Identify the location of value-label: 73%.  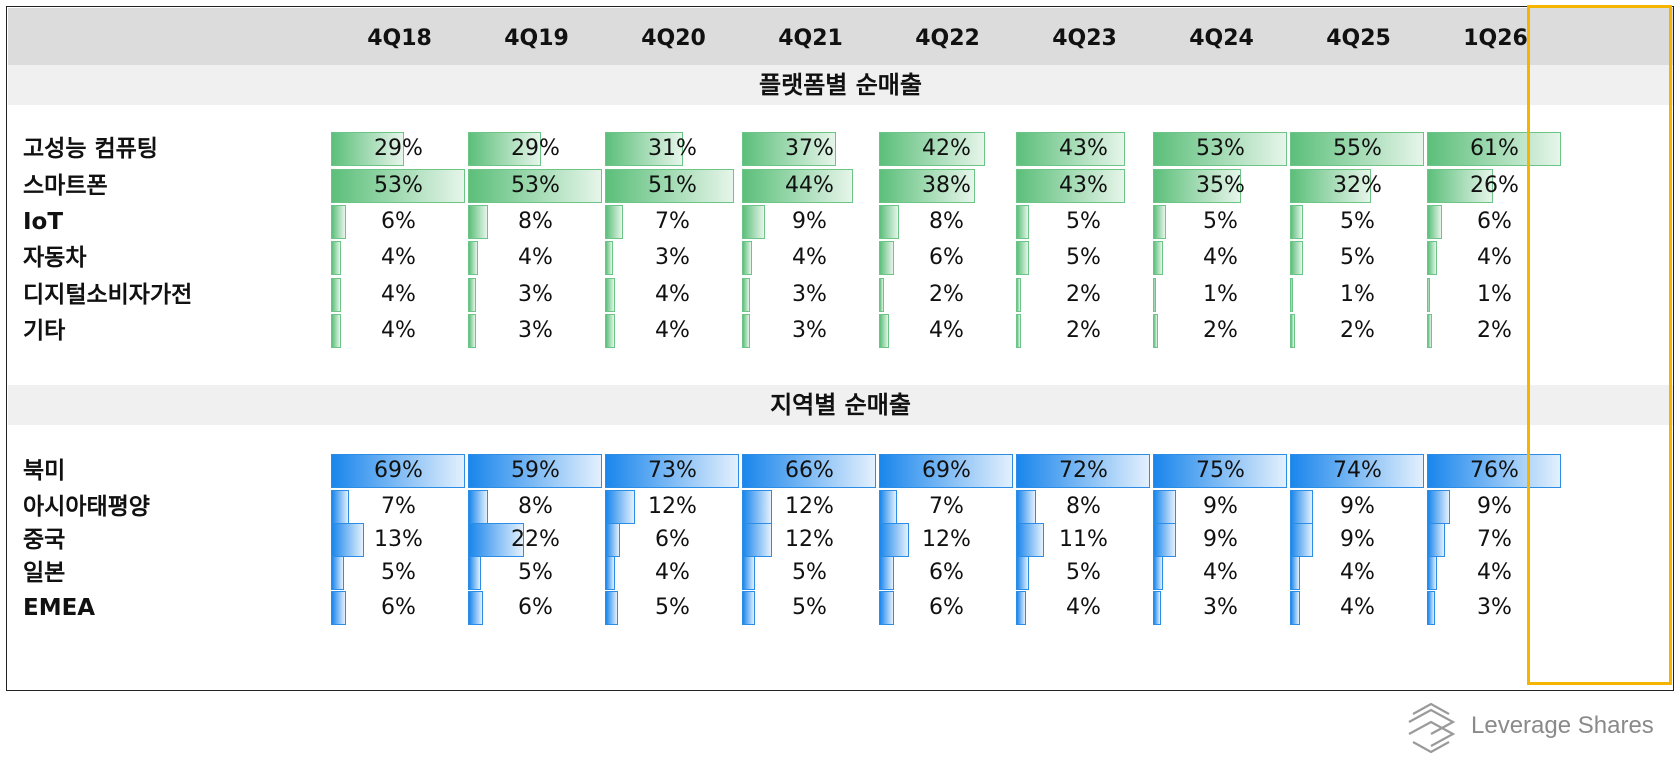
(672, 470).